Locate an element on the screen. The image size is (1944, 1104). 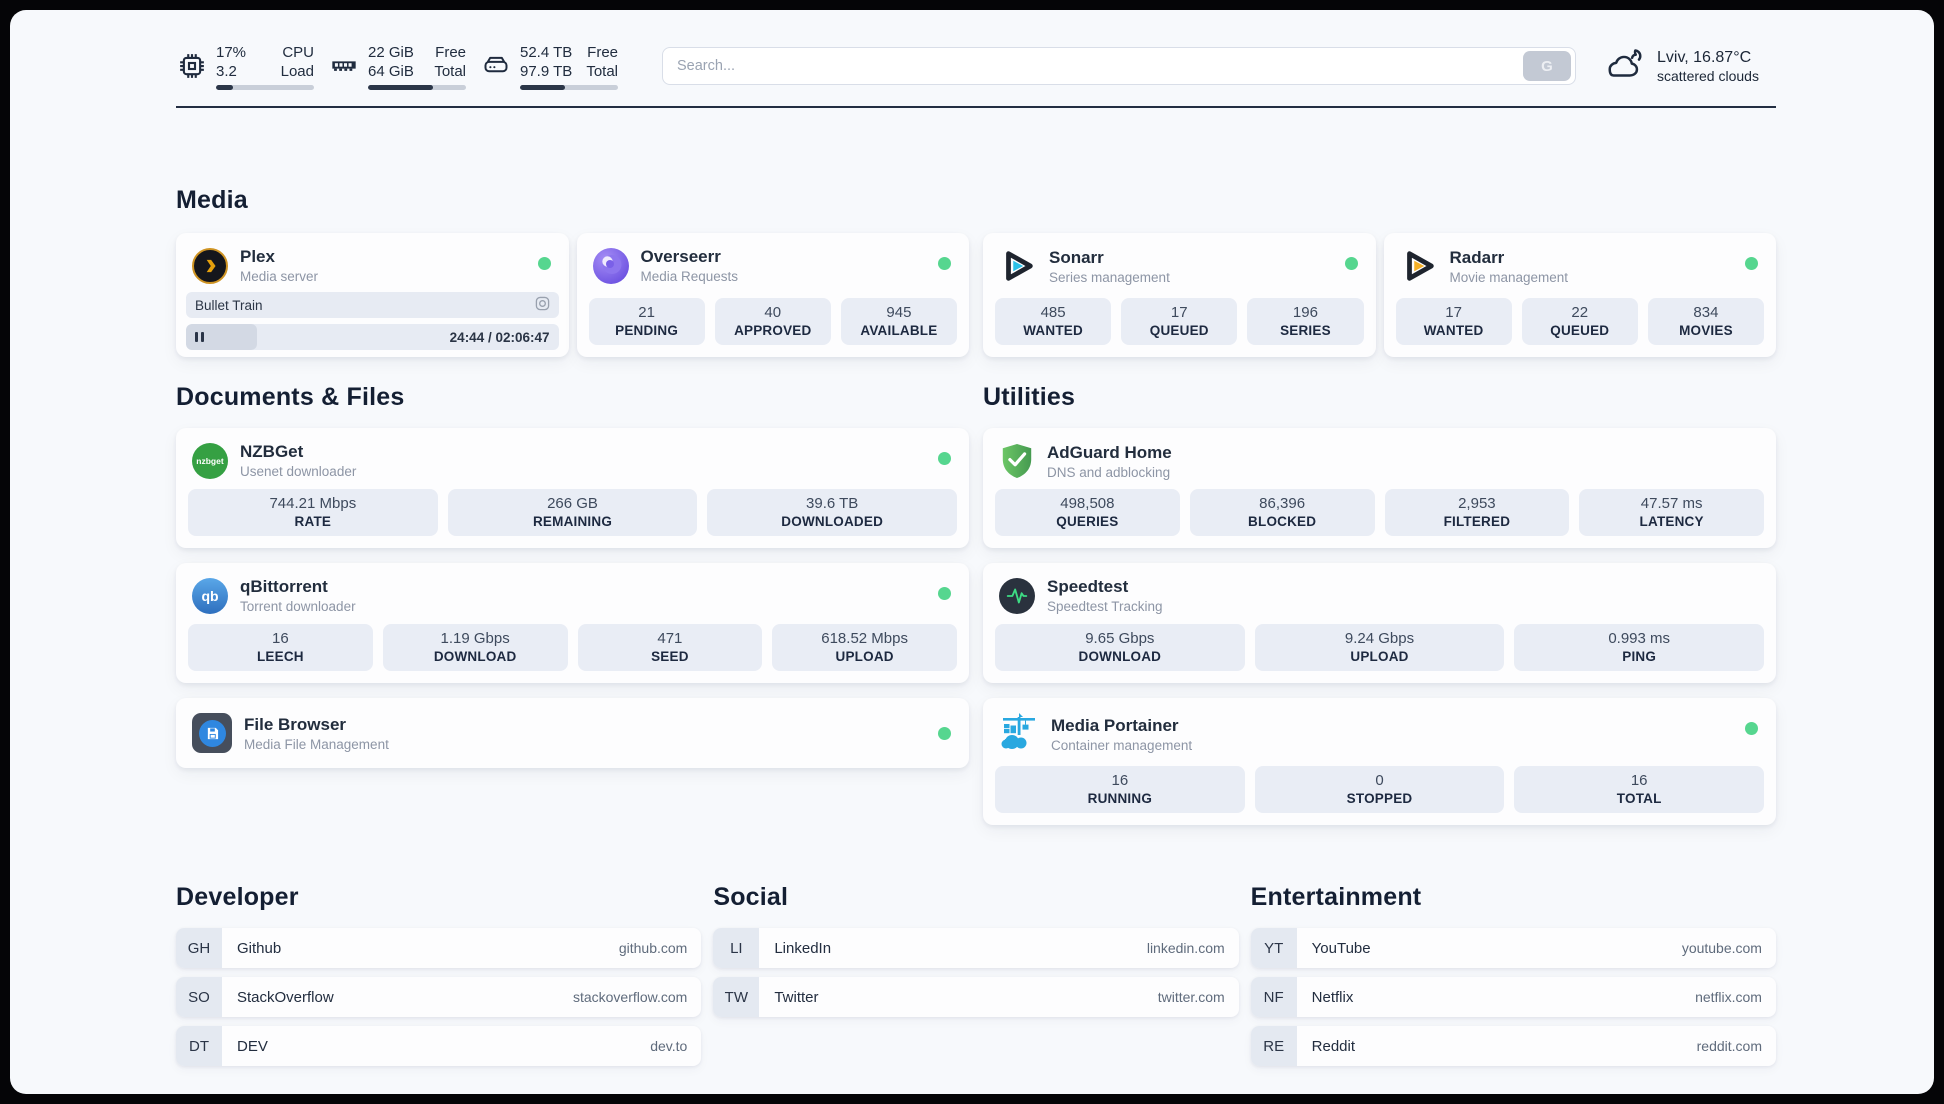
weather-widget: Lviv, 16.87°C scattered clouds is located at coordinates (1690, 66).